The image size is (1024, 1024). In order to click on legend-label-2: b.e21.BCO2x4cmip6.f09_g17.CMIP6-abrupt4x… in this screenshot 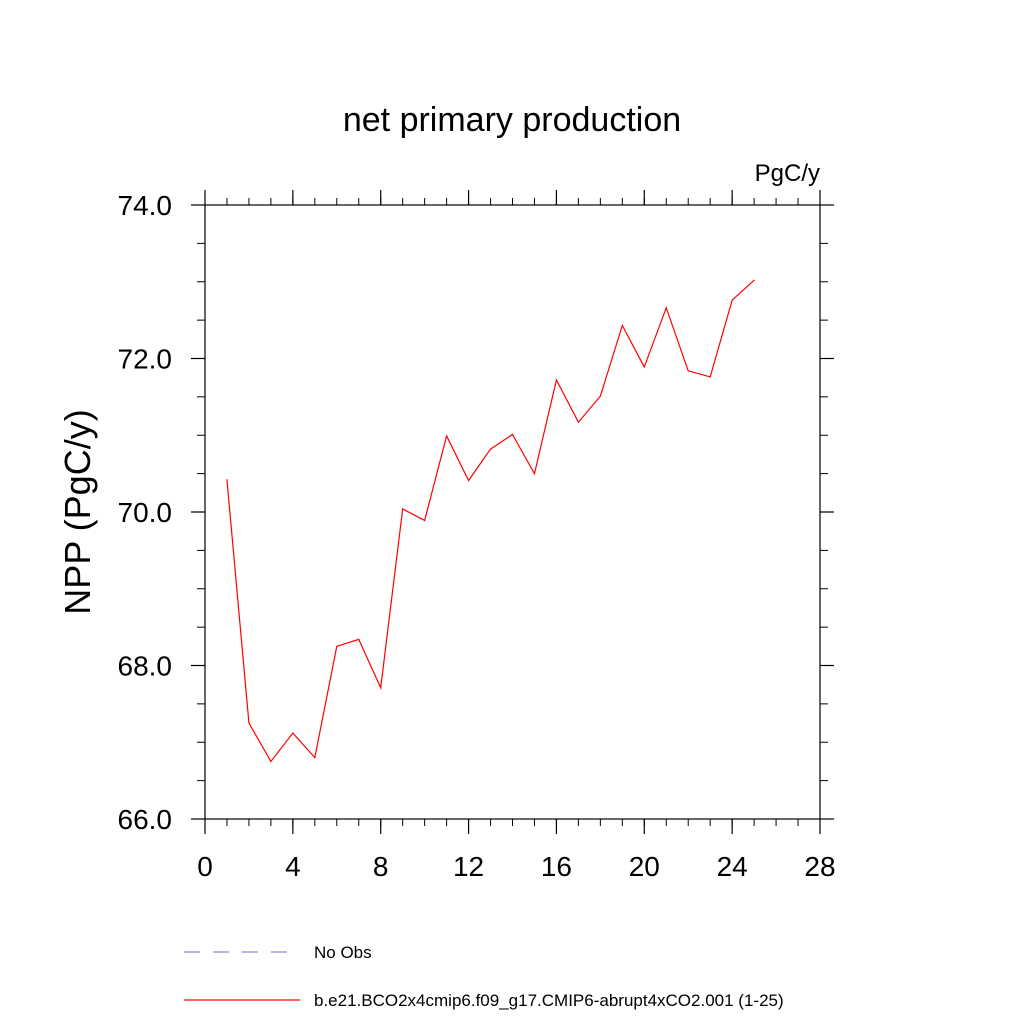, I will do `click(549, 1000)`.